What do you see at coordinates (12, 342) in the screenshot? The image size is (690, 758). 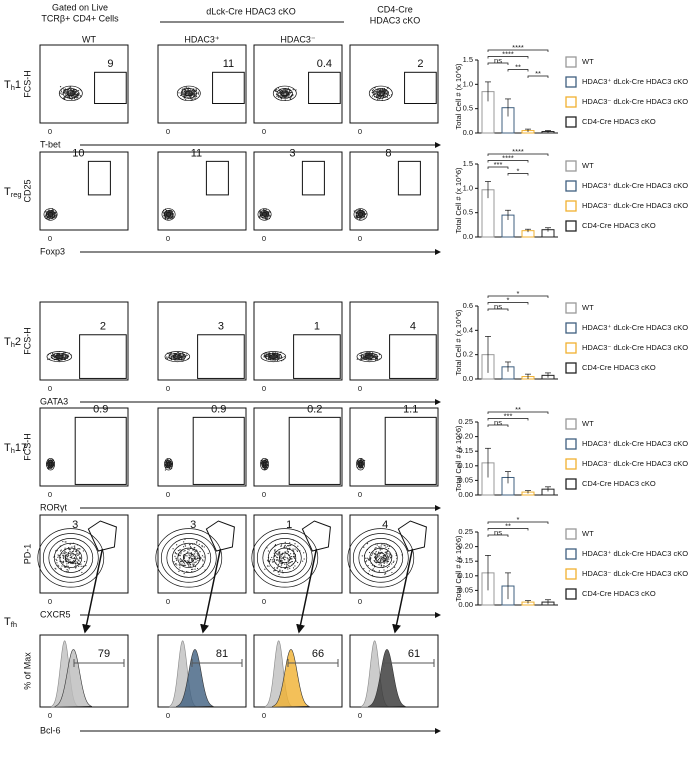 I see `row-label: Th2` at bounding box center [12, 342].